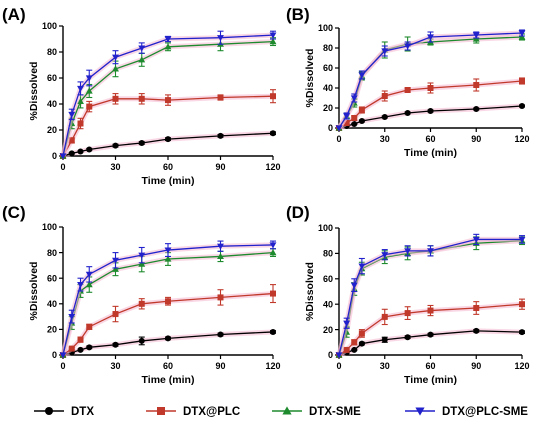 Image resolution: width=550 pixels, height=428 pixels. I want to click on panel-letter: (A), so click(14, 14).